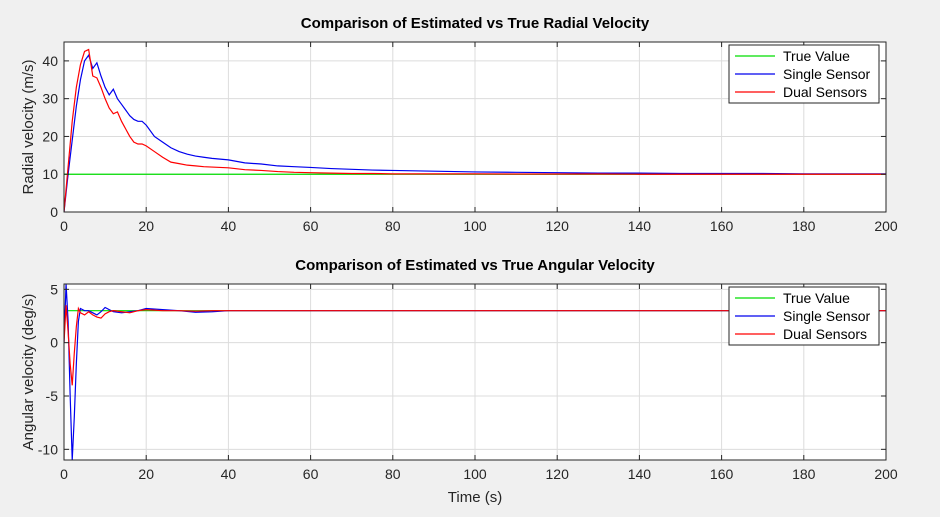 This screenshot has width=940, height=517. Describe the element at coordinates (50, 136) in the screenshot. I see `y-tick-label: 20` at that location.